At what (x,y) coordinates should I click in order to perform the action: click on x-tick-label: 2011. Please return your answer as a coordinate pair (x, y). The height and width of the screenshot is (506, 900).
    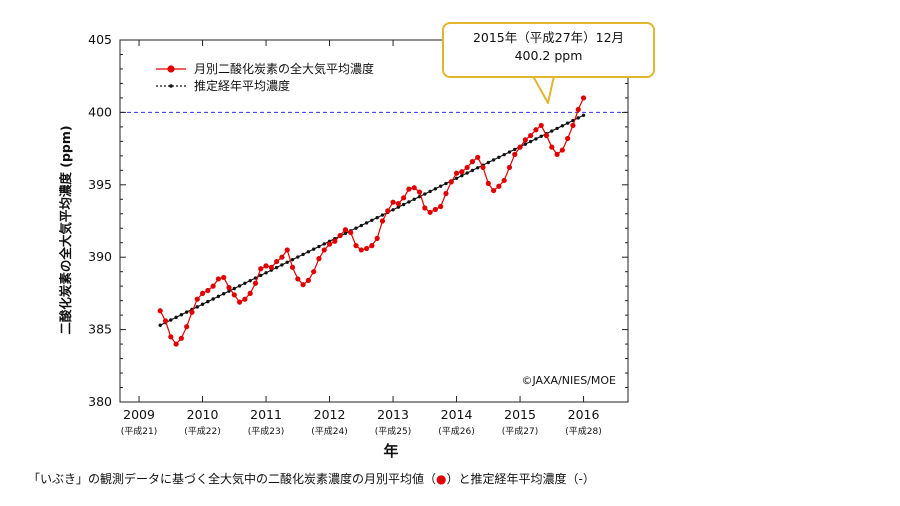
    Looking at the image, I should click on (266, 414).